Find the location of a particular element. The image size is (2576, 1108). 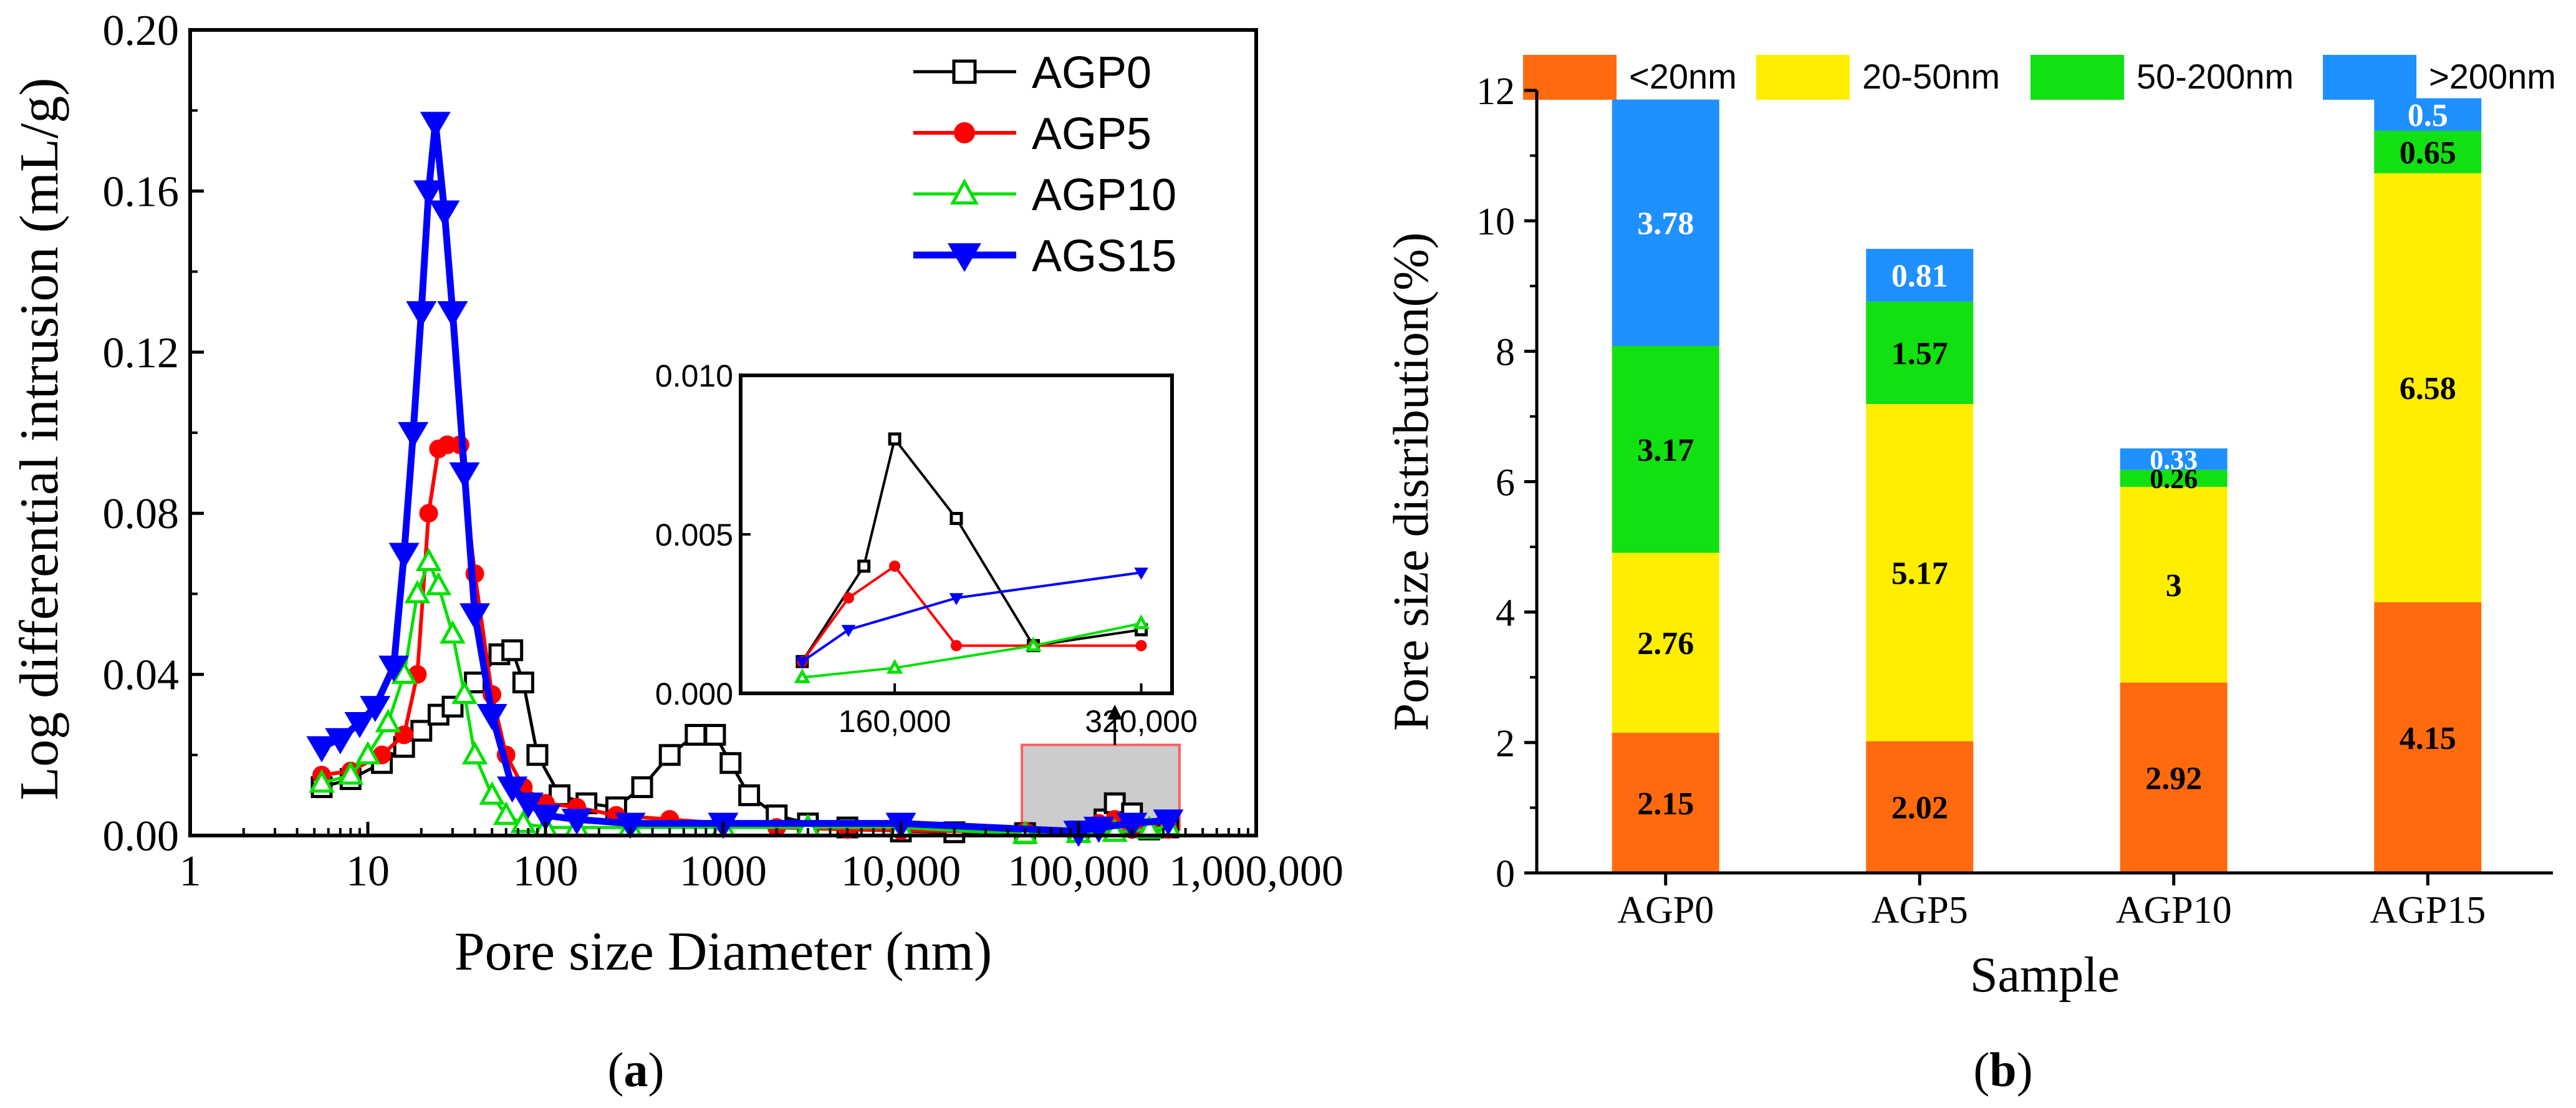

inset-x-tick-label-320-000: 320,000 is located at coordinates (1141, 721).